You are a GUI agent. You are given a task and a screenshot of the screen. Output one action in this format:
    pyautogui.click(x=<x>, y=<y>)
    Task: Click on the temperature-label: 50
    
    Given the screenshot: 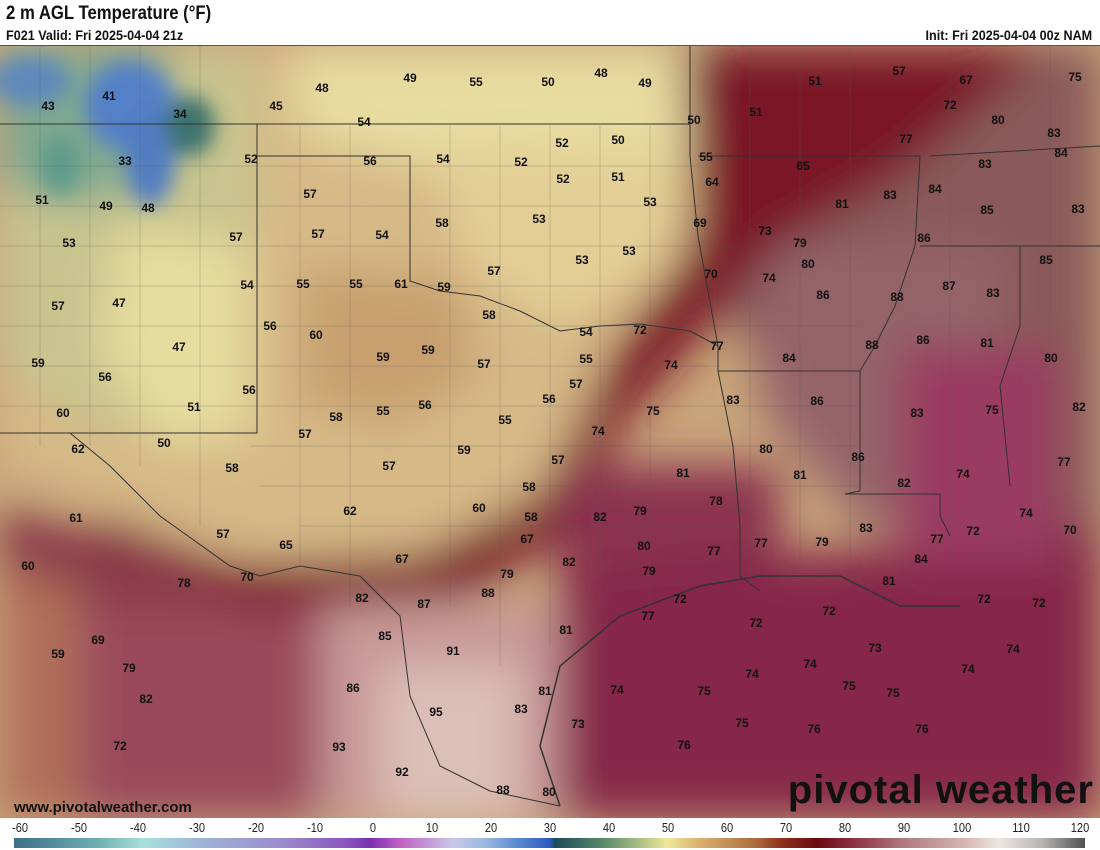 What is the action you would take?
    pyautogui.click(x=618, y=140)
    